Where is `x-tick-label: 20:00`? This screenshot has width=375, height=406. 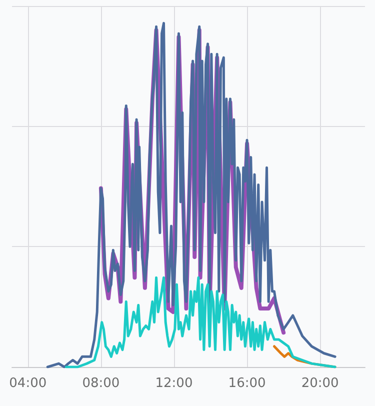 x-tick-label: 20:00 is located at coordinates (320, 383).